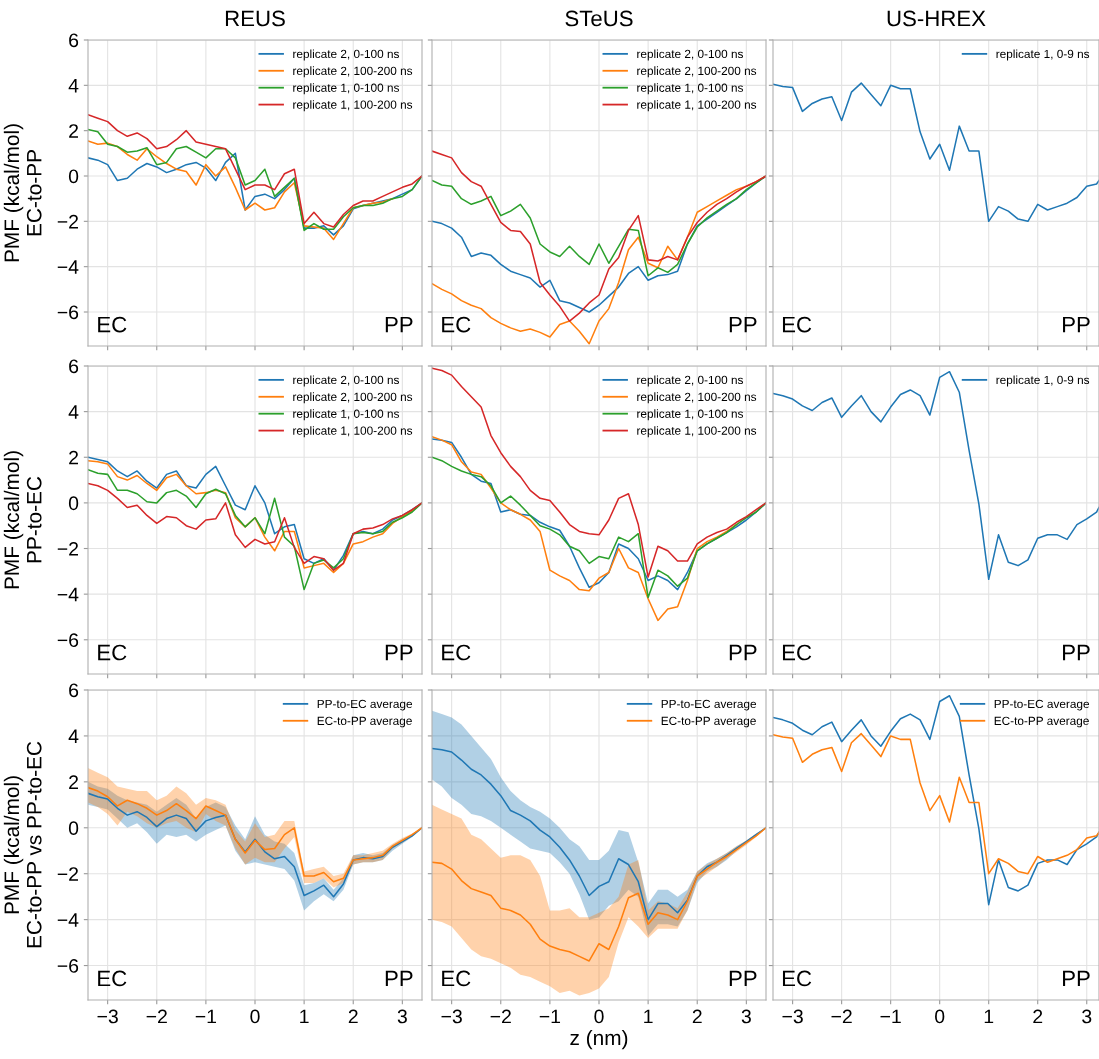 Image resolution: width=1099 pixels, height=1059 pixels. Describe the element at coordinates (22, 193) in the screenshot. I see `y-axis-title: PMF (kcal/mol) EC-to-PP` at that location.